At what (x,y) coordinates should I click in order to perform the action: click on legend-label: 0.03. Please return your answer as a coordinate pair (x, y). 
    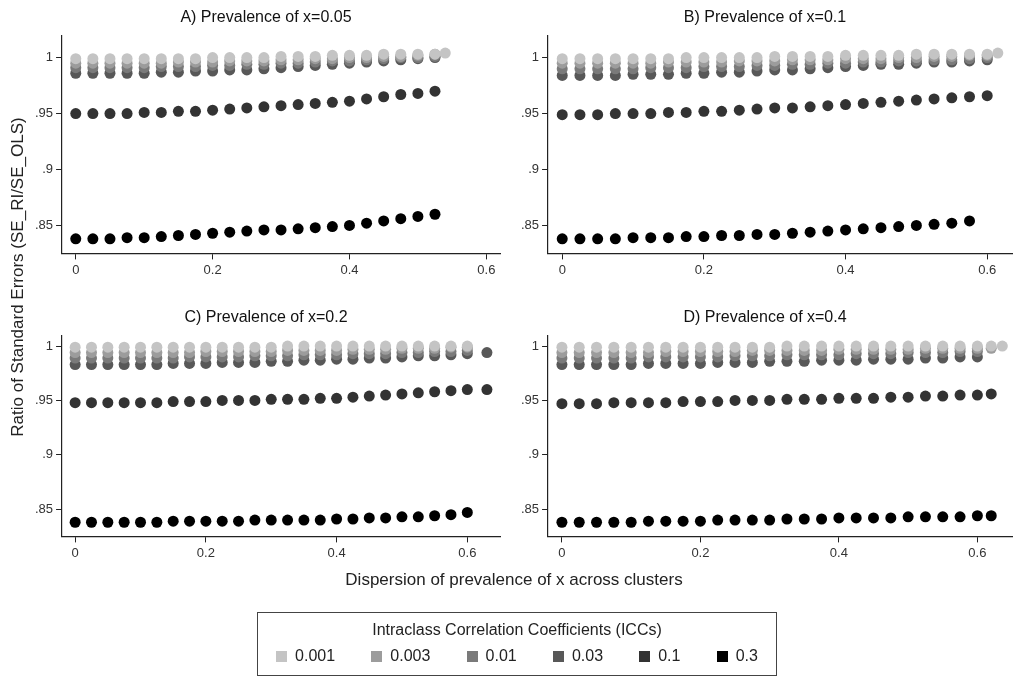
    Looking at the image, I should click on (587, 655).